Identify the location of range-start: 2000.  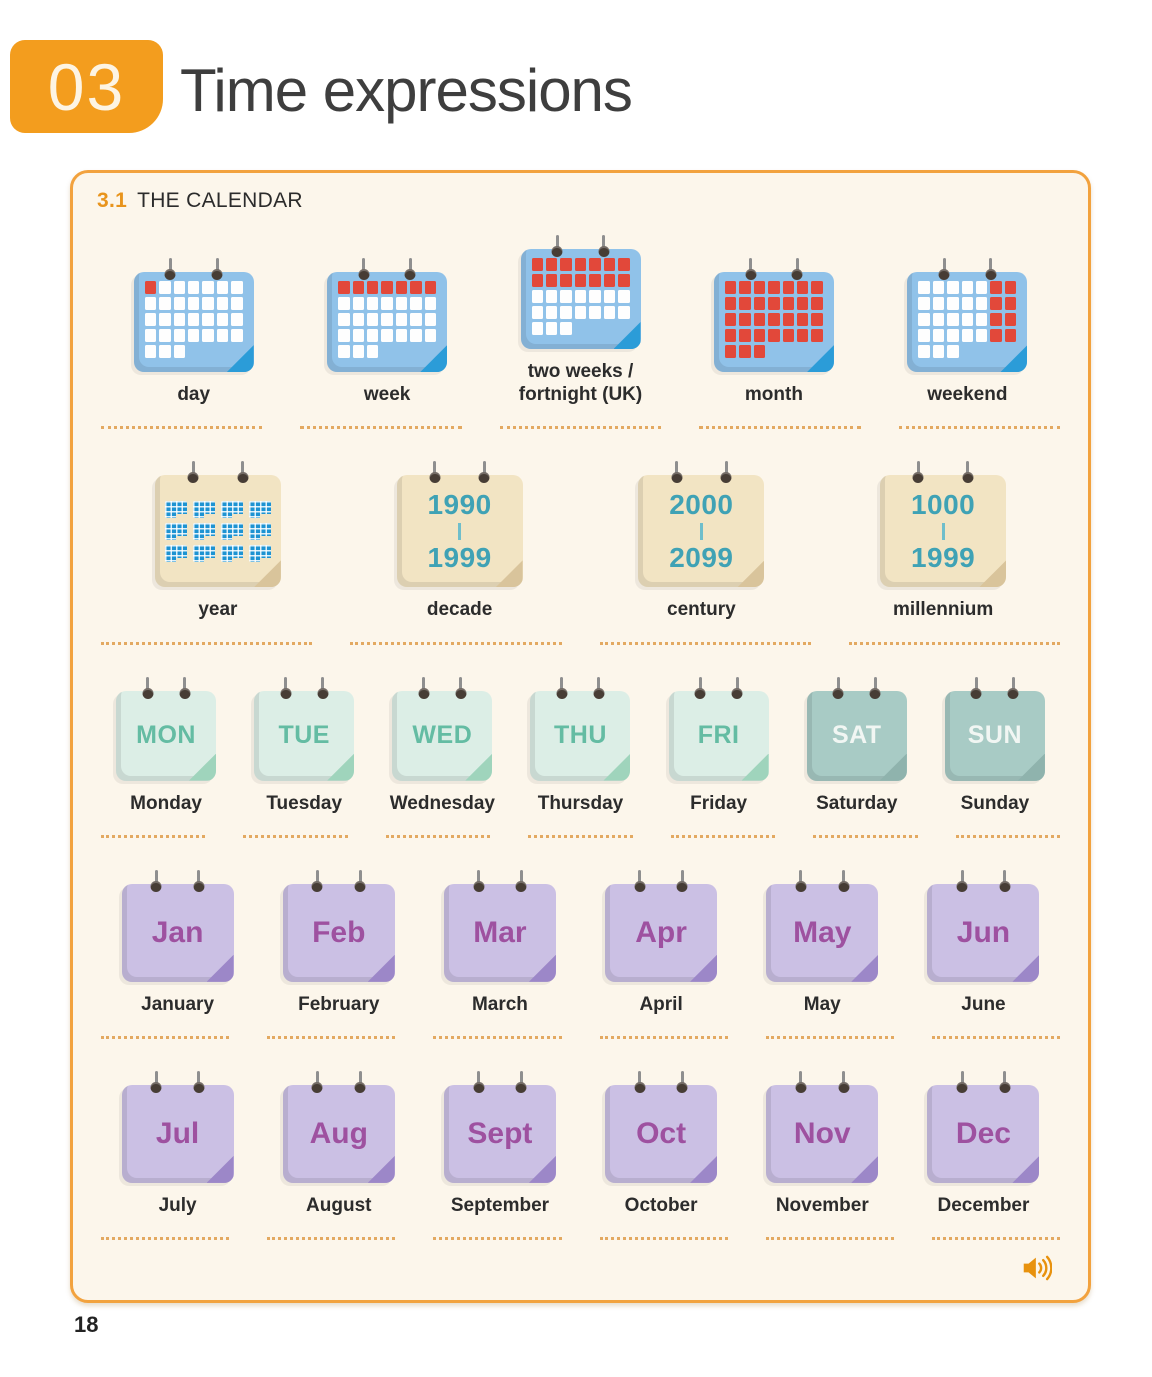
(701, 504).